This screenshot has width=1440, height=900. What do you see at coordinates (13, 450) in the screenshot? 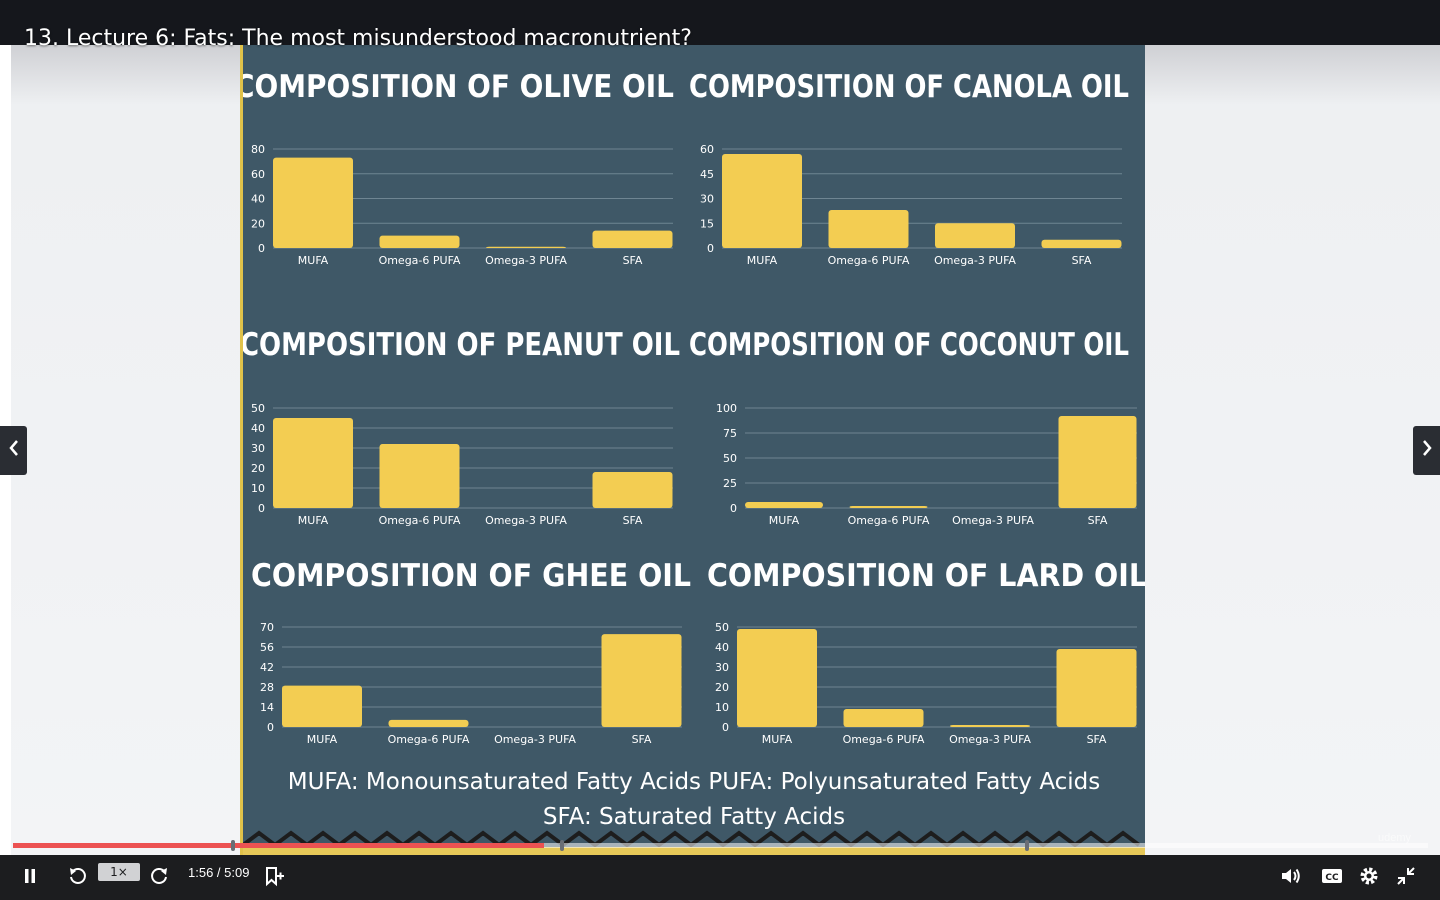
I see `prev-lecture-button` at bounding box center [13, 450].